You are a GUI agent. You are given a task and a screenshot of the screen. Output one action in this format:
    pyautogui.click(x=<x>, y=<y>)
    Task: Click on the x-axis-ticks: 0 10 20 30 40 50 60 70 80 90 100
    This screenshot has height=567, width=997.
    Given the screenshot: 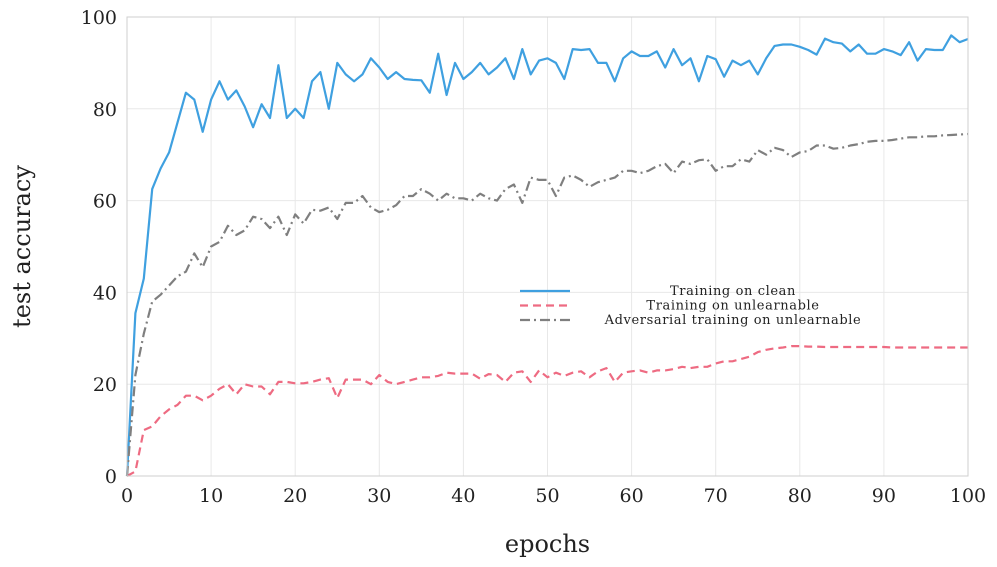 What is the action you would take?
    pyautogui.click(x=553, y=496)
    